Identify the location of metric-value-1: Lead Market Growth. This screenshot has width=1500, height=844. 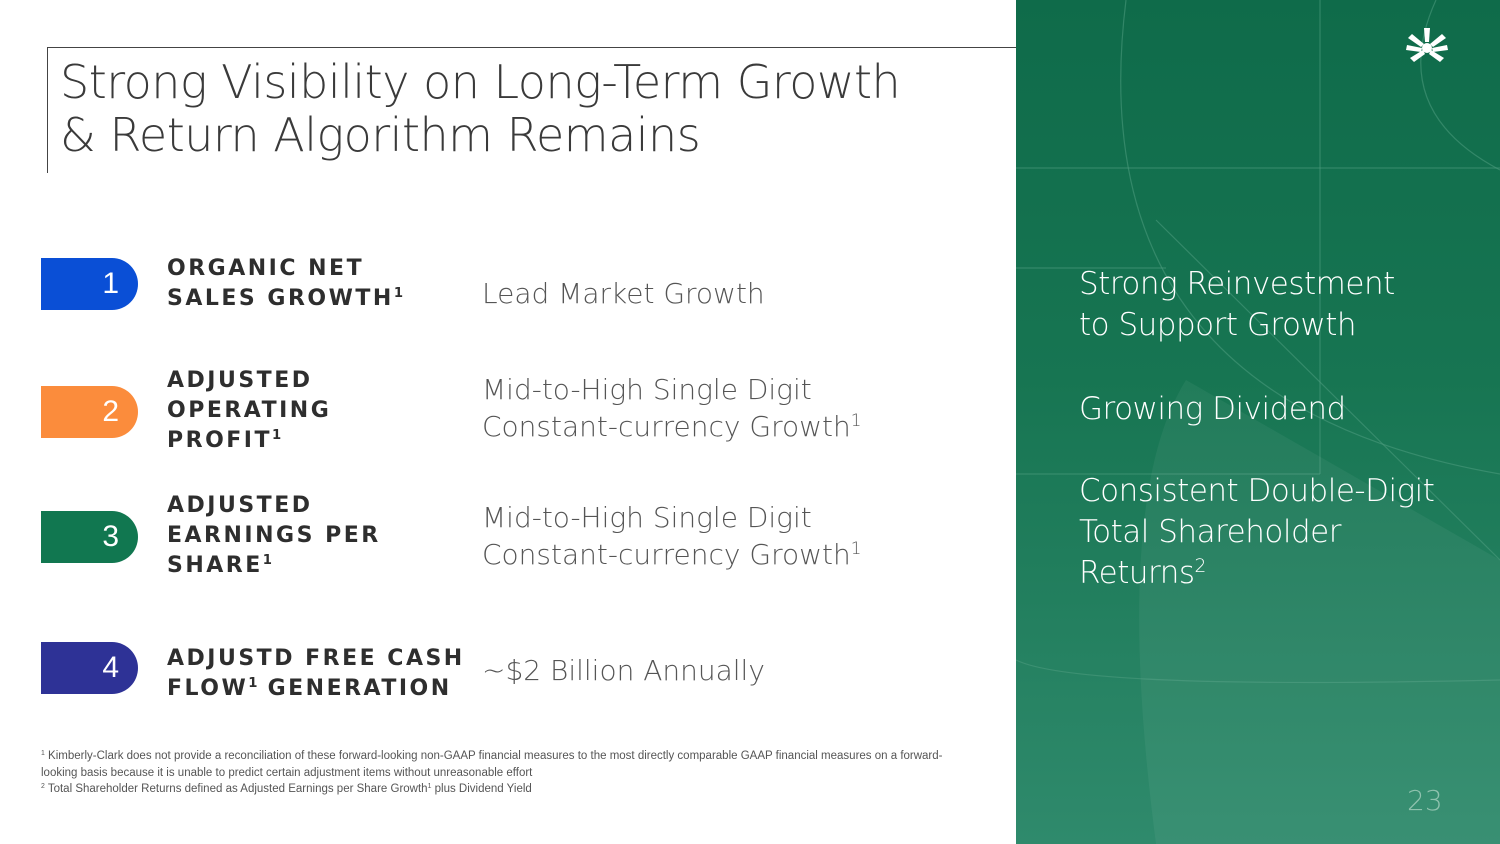
(732, 293).